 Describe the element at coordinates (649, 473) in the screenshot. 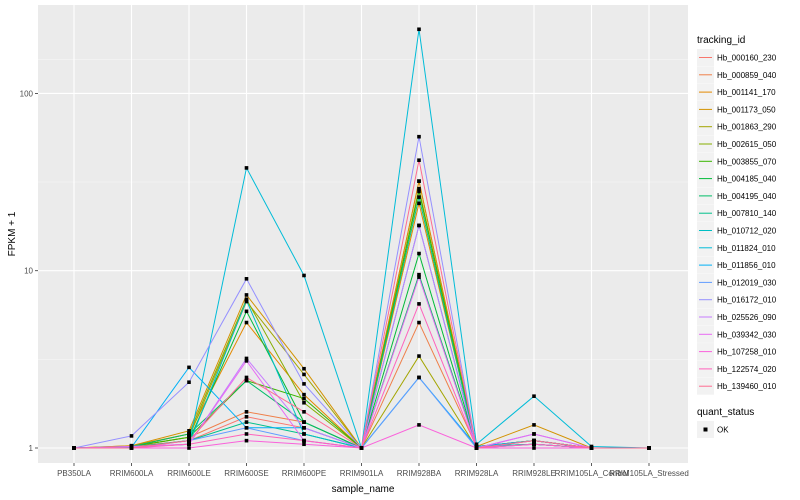

I see `x-tick-label: RRIM105LA_Stressed` at that location.